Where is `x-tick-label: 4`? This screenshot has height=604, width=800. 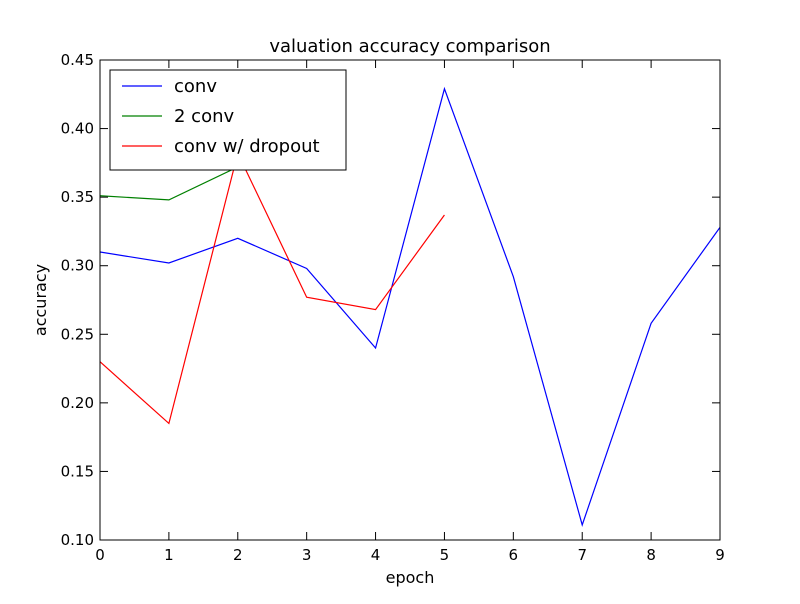 x-tick-label: 4 is located at coordinates (376, 555).